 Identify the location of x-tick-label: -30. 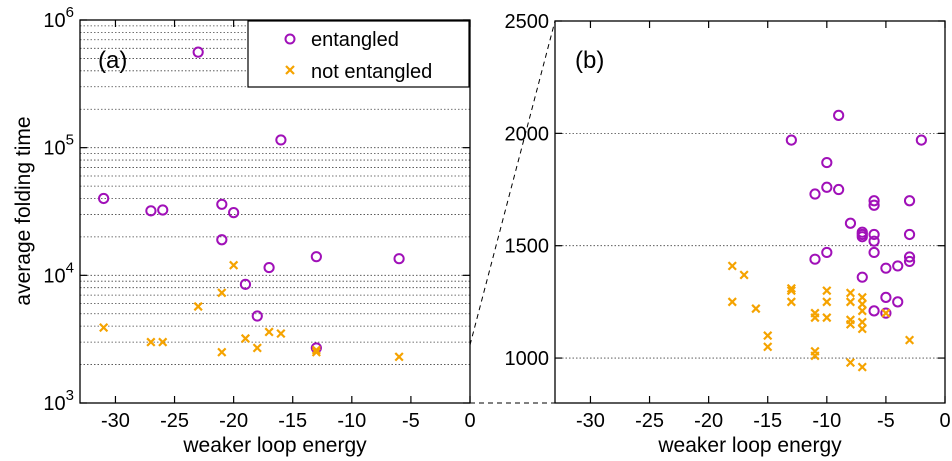
(115, 421).